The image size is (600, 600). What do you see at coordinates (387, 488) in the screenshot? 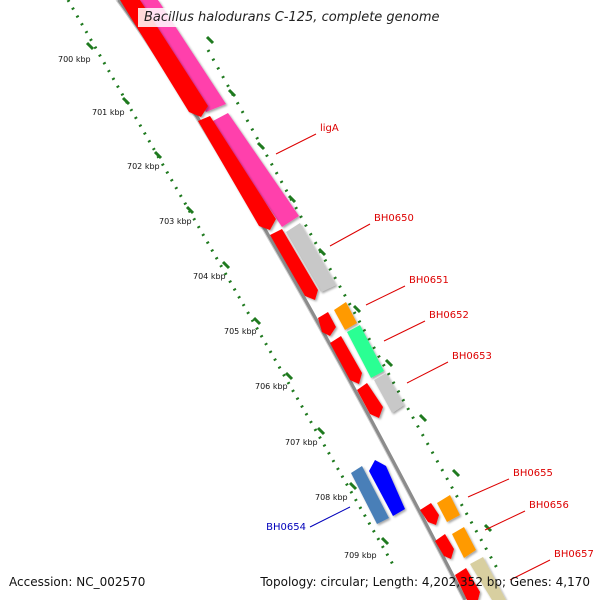
I see `cds-bh0654` at bounding box center [387, 488].